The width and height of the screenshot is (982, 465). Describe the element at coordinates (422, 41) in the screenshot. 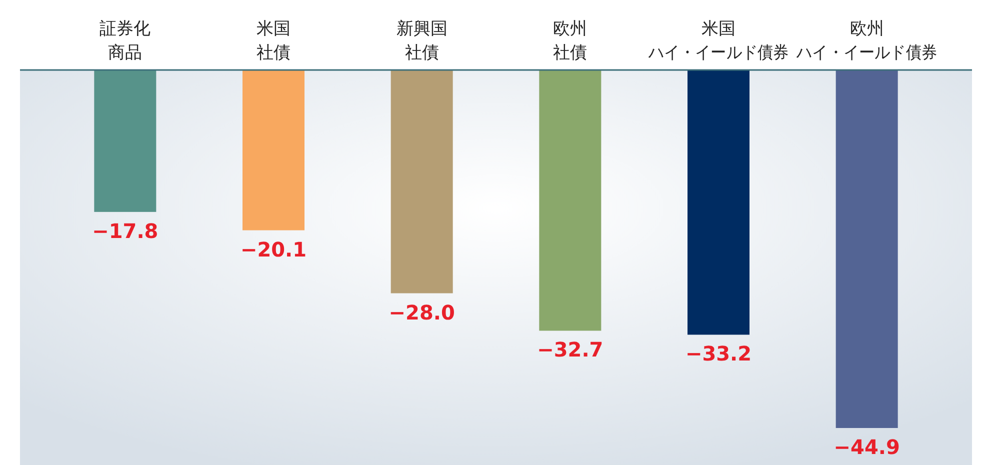

I see `x-tick-label: 新興国社債` at that location.